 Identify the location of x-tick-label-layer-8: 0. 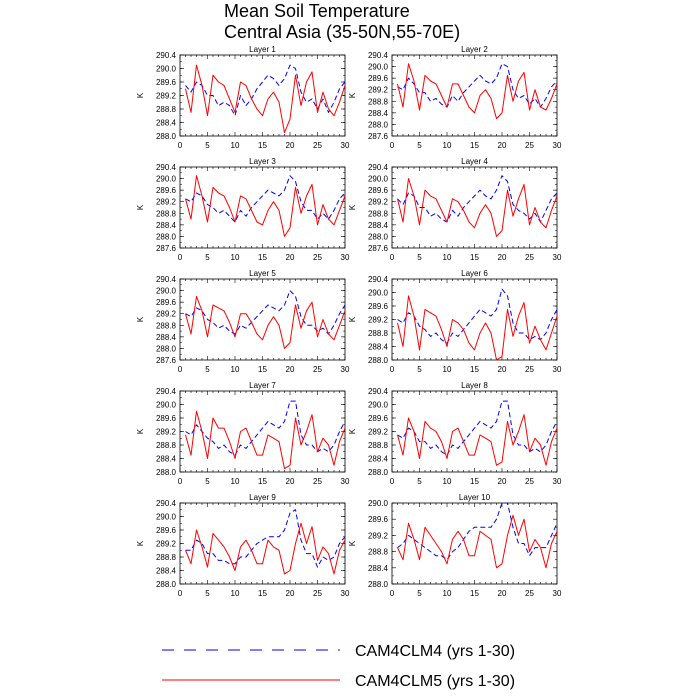
(392, 481).